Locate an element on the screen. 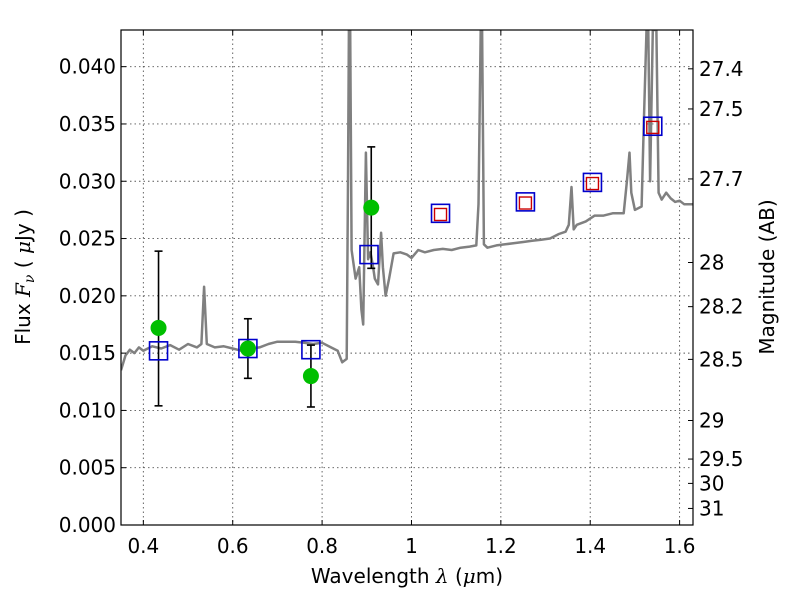 This screenshot has width=800, height=600. x-axis-label-mu: μ is located at coordinates (469, 576).